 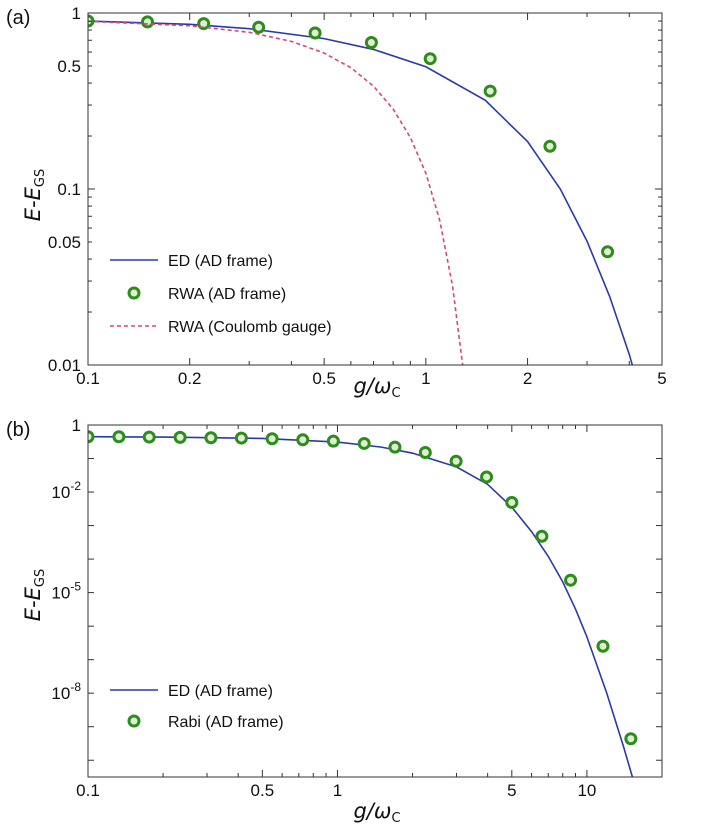 What do you see at coordinates (75, 687) in the screenshot?
I see `y-tick-exponent: -8` at bounding box center [75, 687].